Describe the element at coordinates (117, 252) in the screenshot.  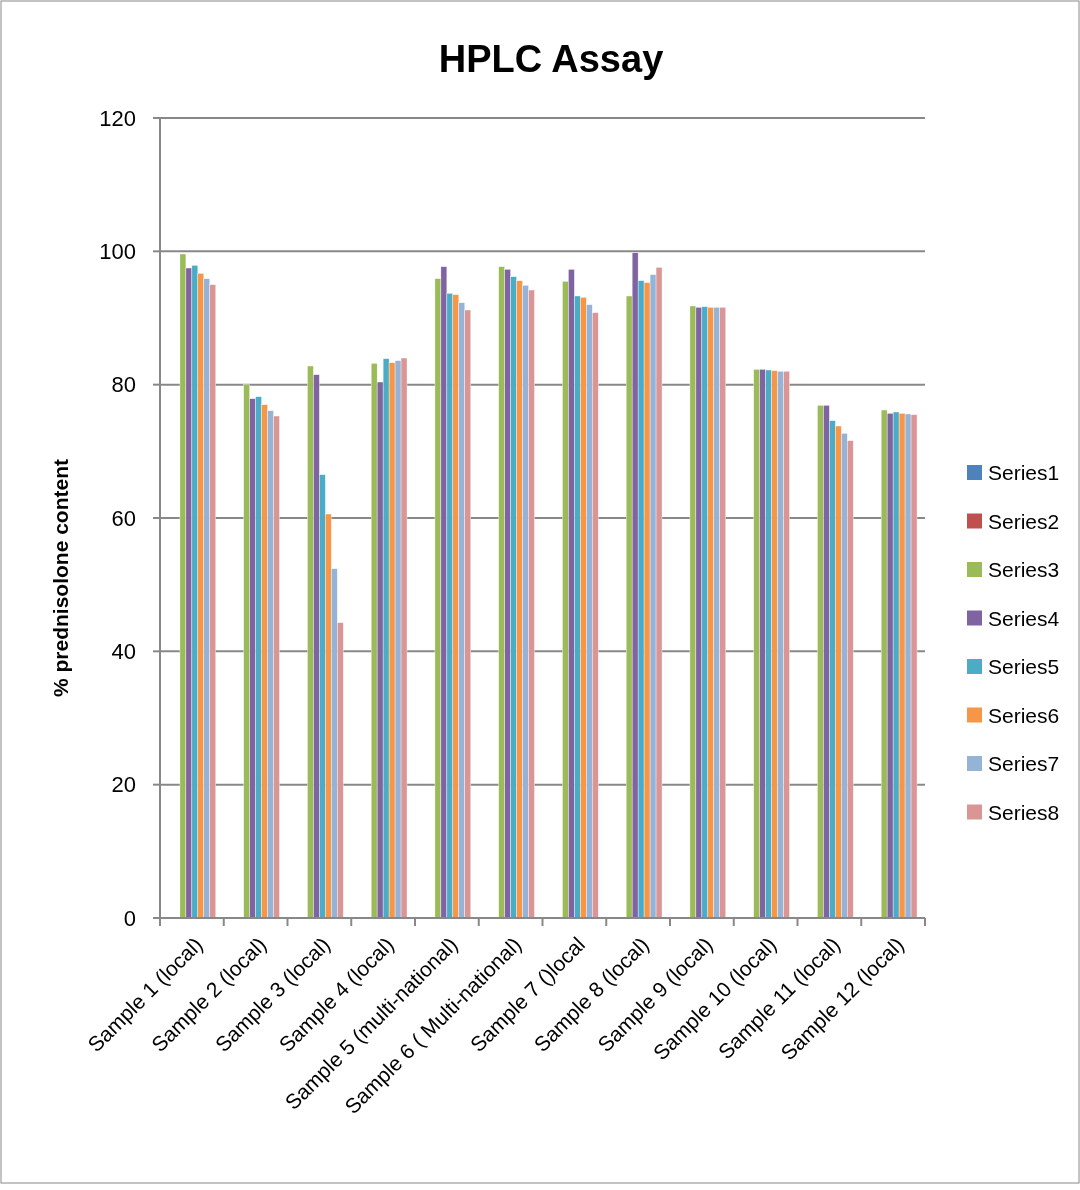
I see `y-tick-label: 100` at that location.